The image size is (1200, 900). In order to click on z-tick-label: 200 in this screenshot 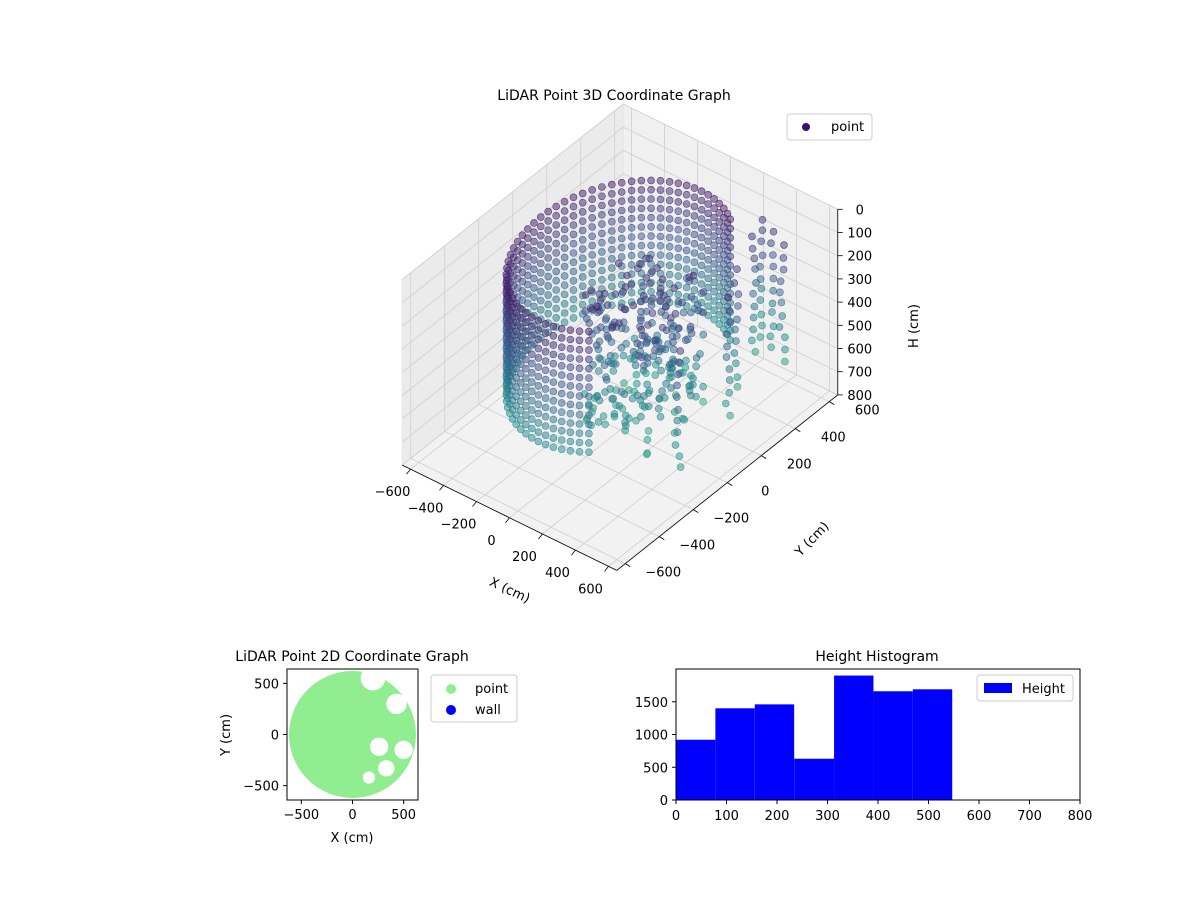, I will do `click(859, 257)`.